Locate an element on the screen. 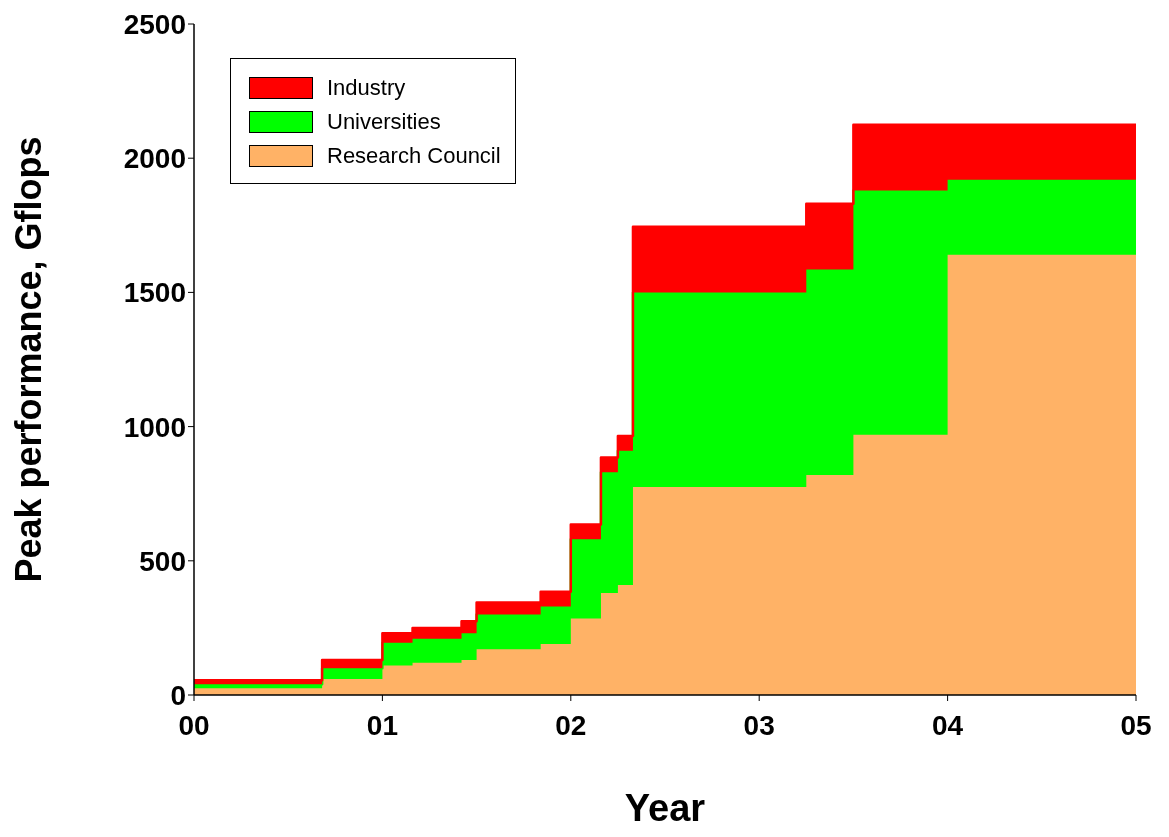 The image size is (1169, 837). legend-label: Industry is located at coordinates (366, 88).